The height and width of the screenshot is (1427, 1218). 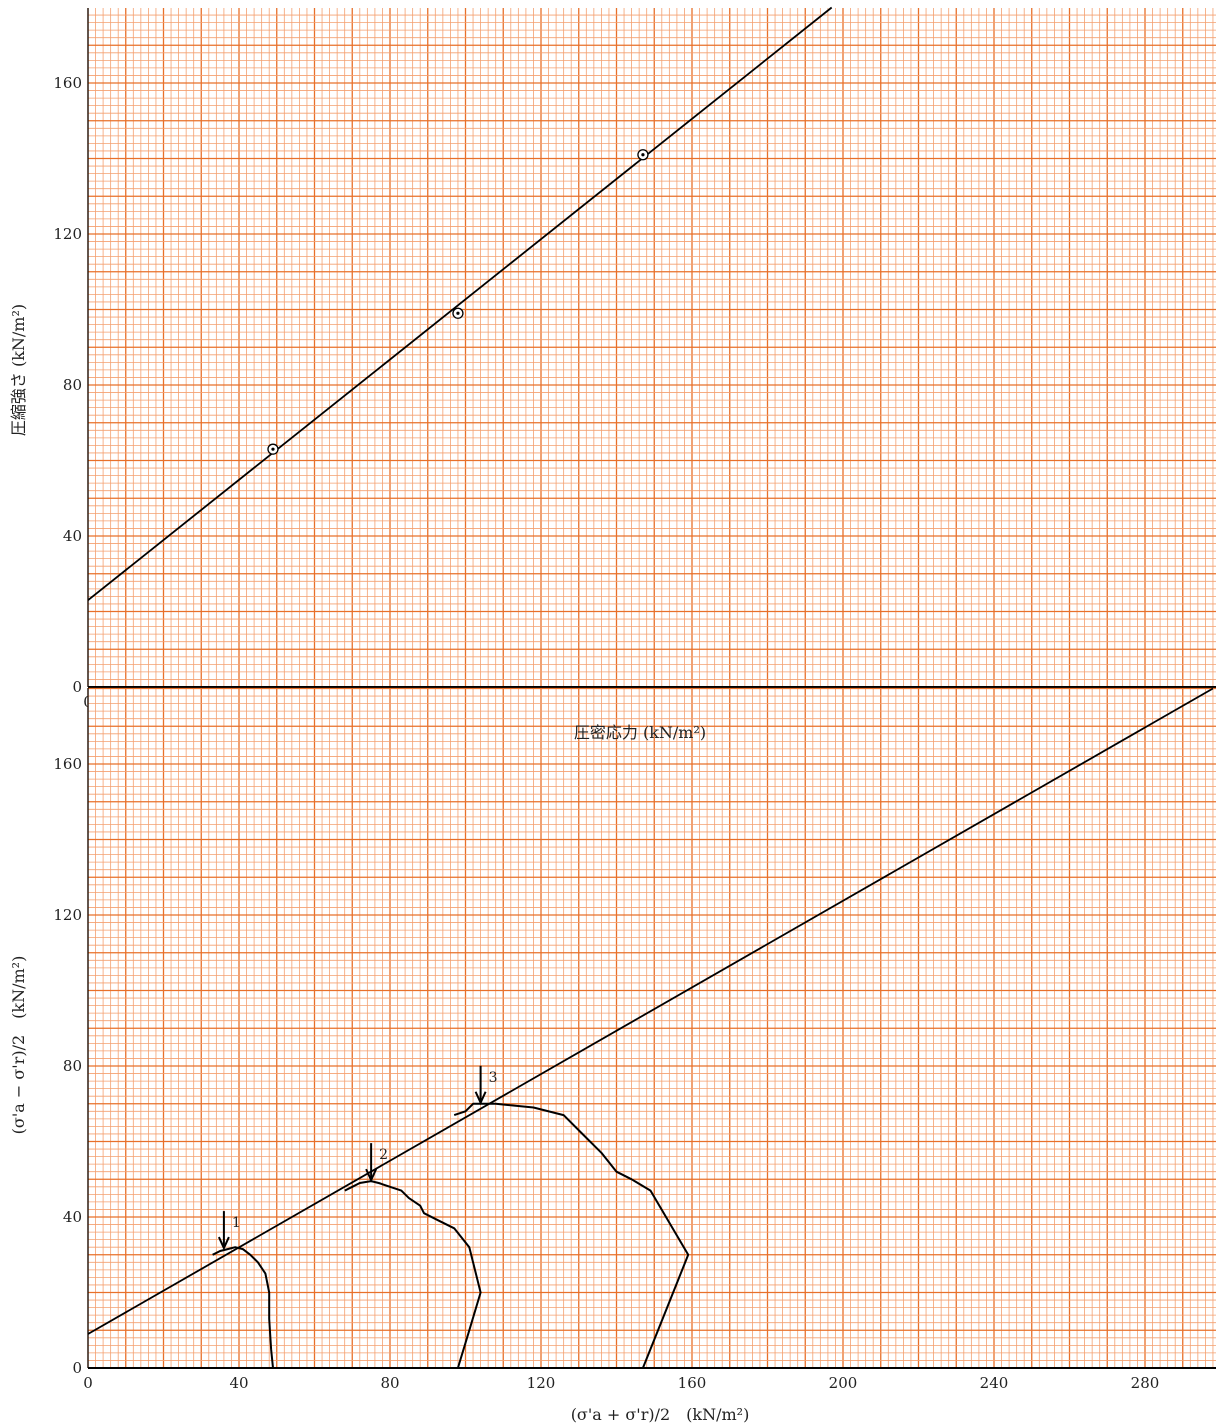 What do you see at coordinates (72, 1066) in the screenshot?
I see `bottom-y-tick-label: 80` at bounding box center [72, 1066].